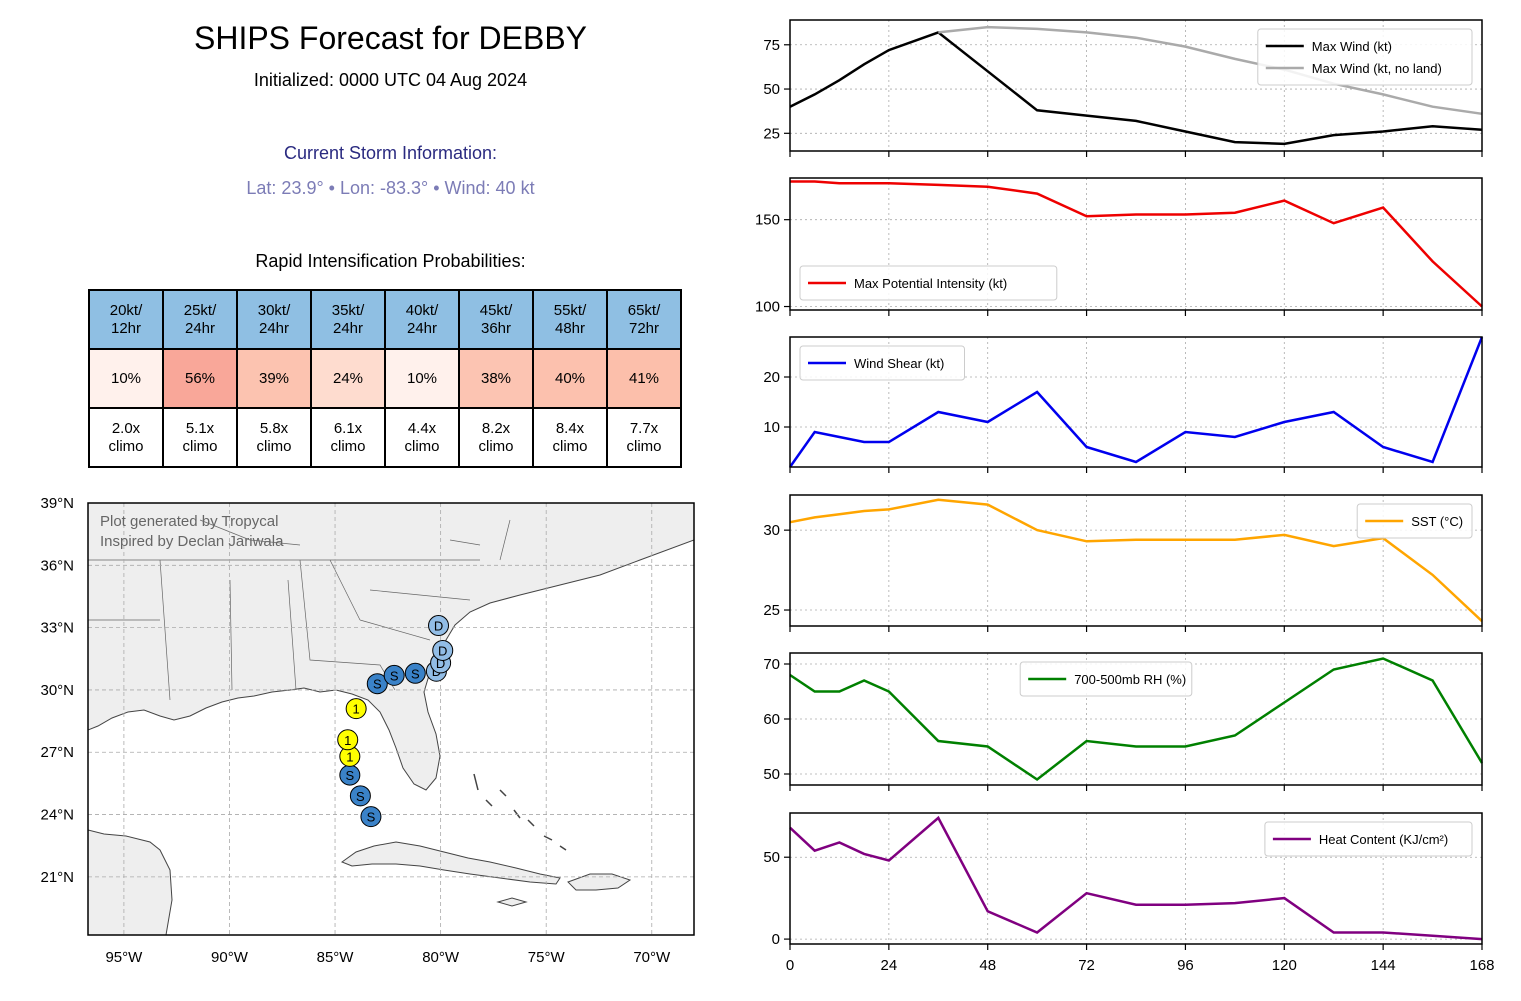  What do you see at coordinates (192, 541) in the screenshot?
I see `map-credit: Inspired by Declan Jariwala` at bounding box center [192, 541].